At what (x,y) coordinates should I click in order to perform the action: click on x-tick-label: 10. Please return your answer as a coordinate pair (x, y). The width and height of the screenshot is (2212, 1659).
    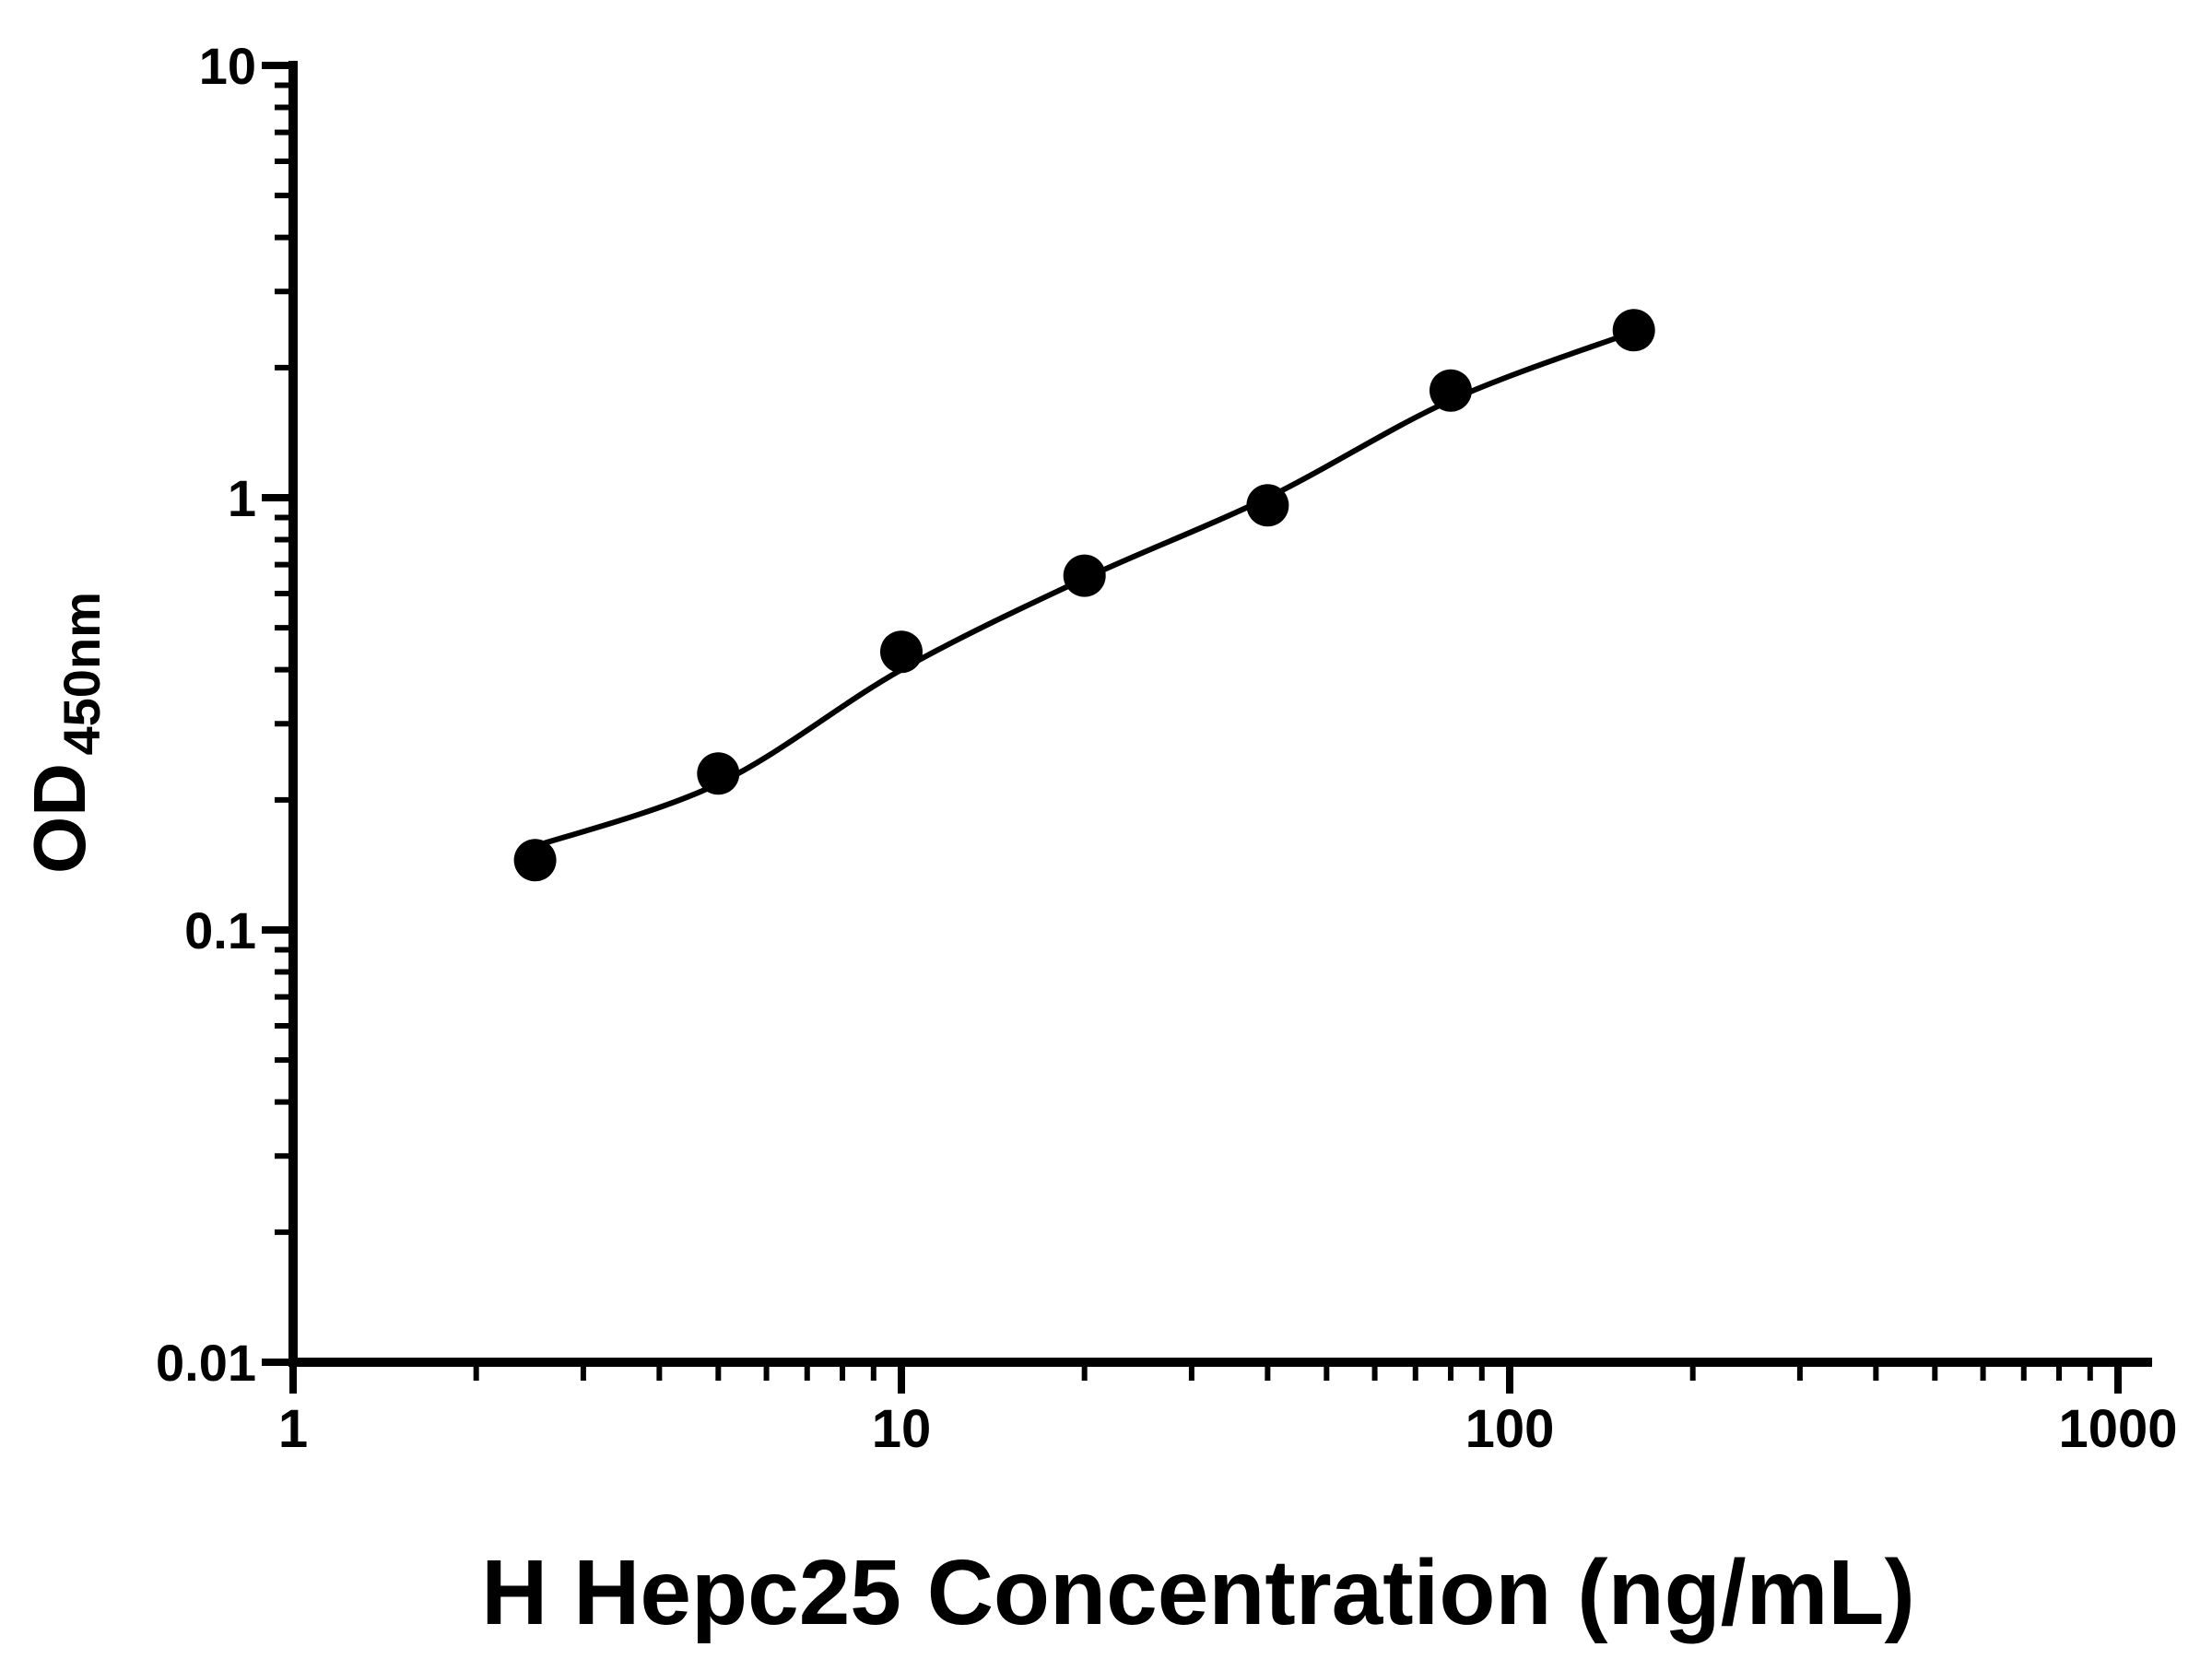
    Looking at the image, I should click on (902, 1429).